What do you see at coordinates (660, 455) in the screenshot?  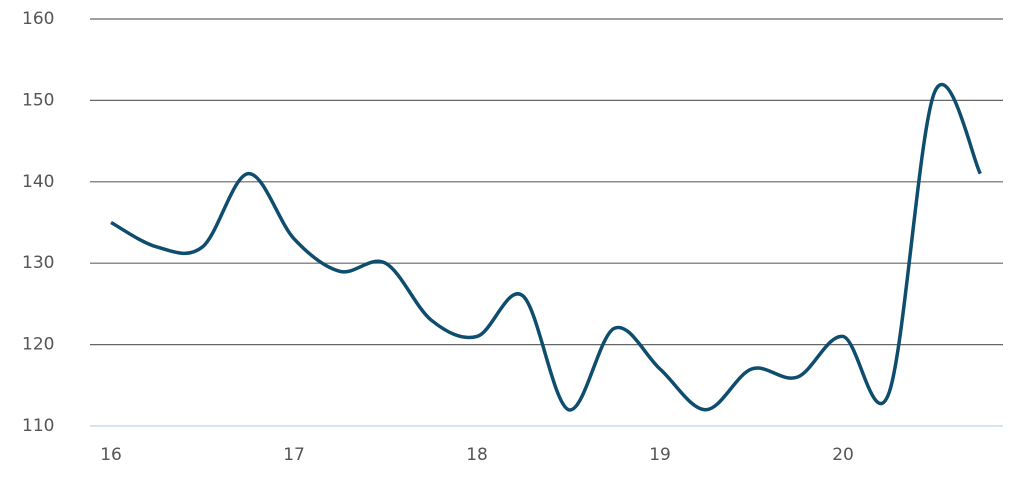 I see `x-tick-label: 19` at bounding box center [660, 455].